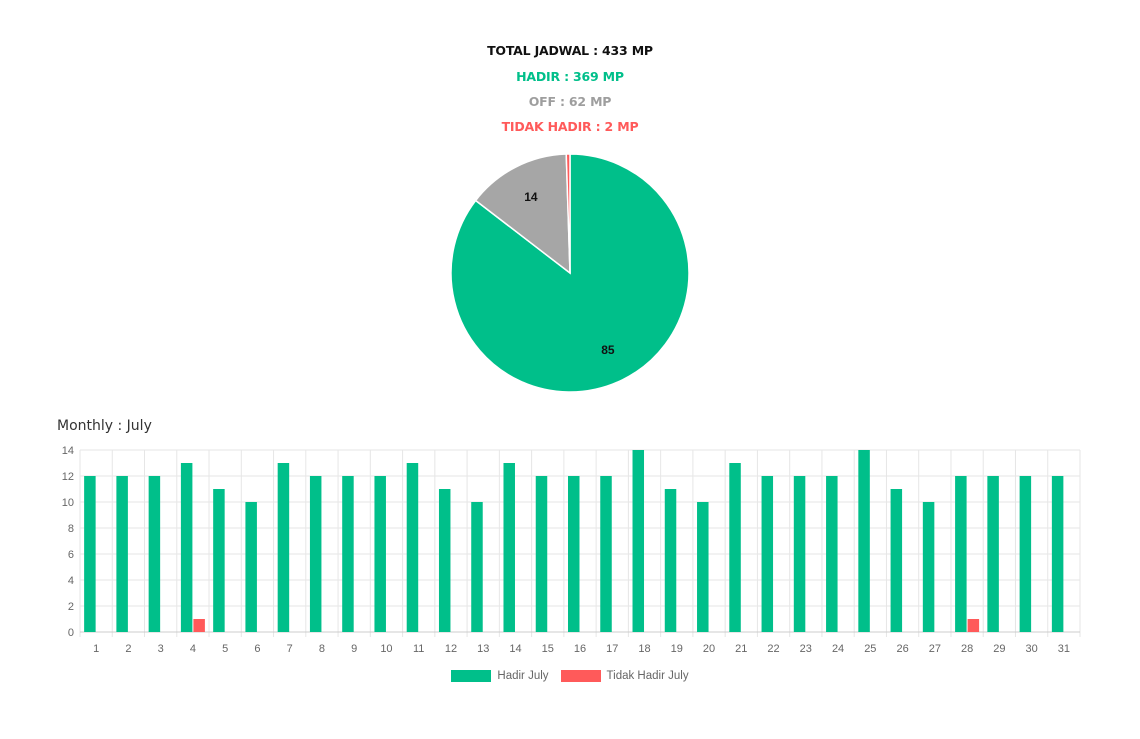 Image resolution: width=1140 pixels, height=739 pixels. What do you see at coordinates (612, 649) in the screenshot?
I see `x-tick-label: 17` at bounding box center [612, 649].